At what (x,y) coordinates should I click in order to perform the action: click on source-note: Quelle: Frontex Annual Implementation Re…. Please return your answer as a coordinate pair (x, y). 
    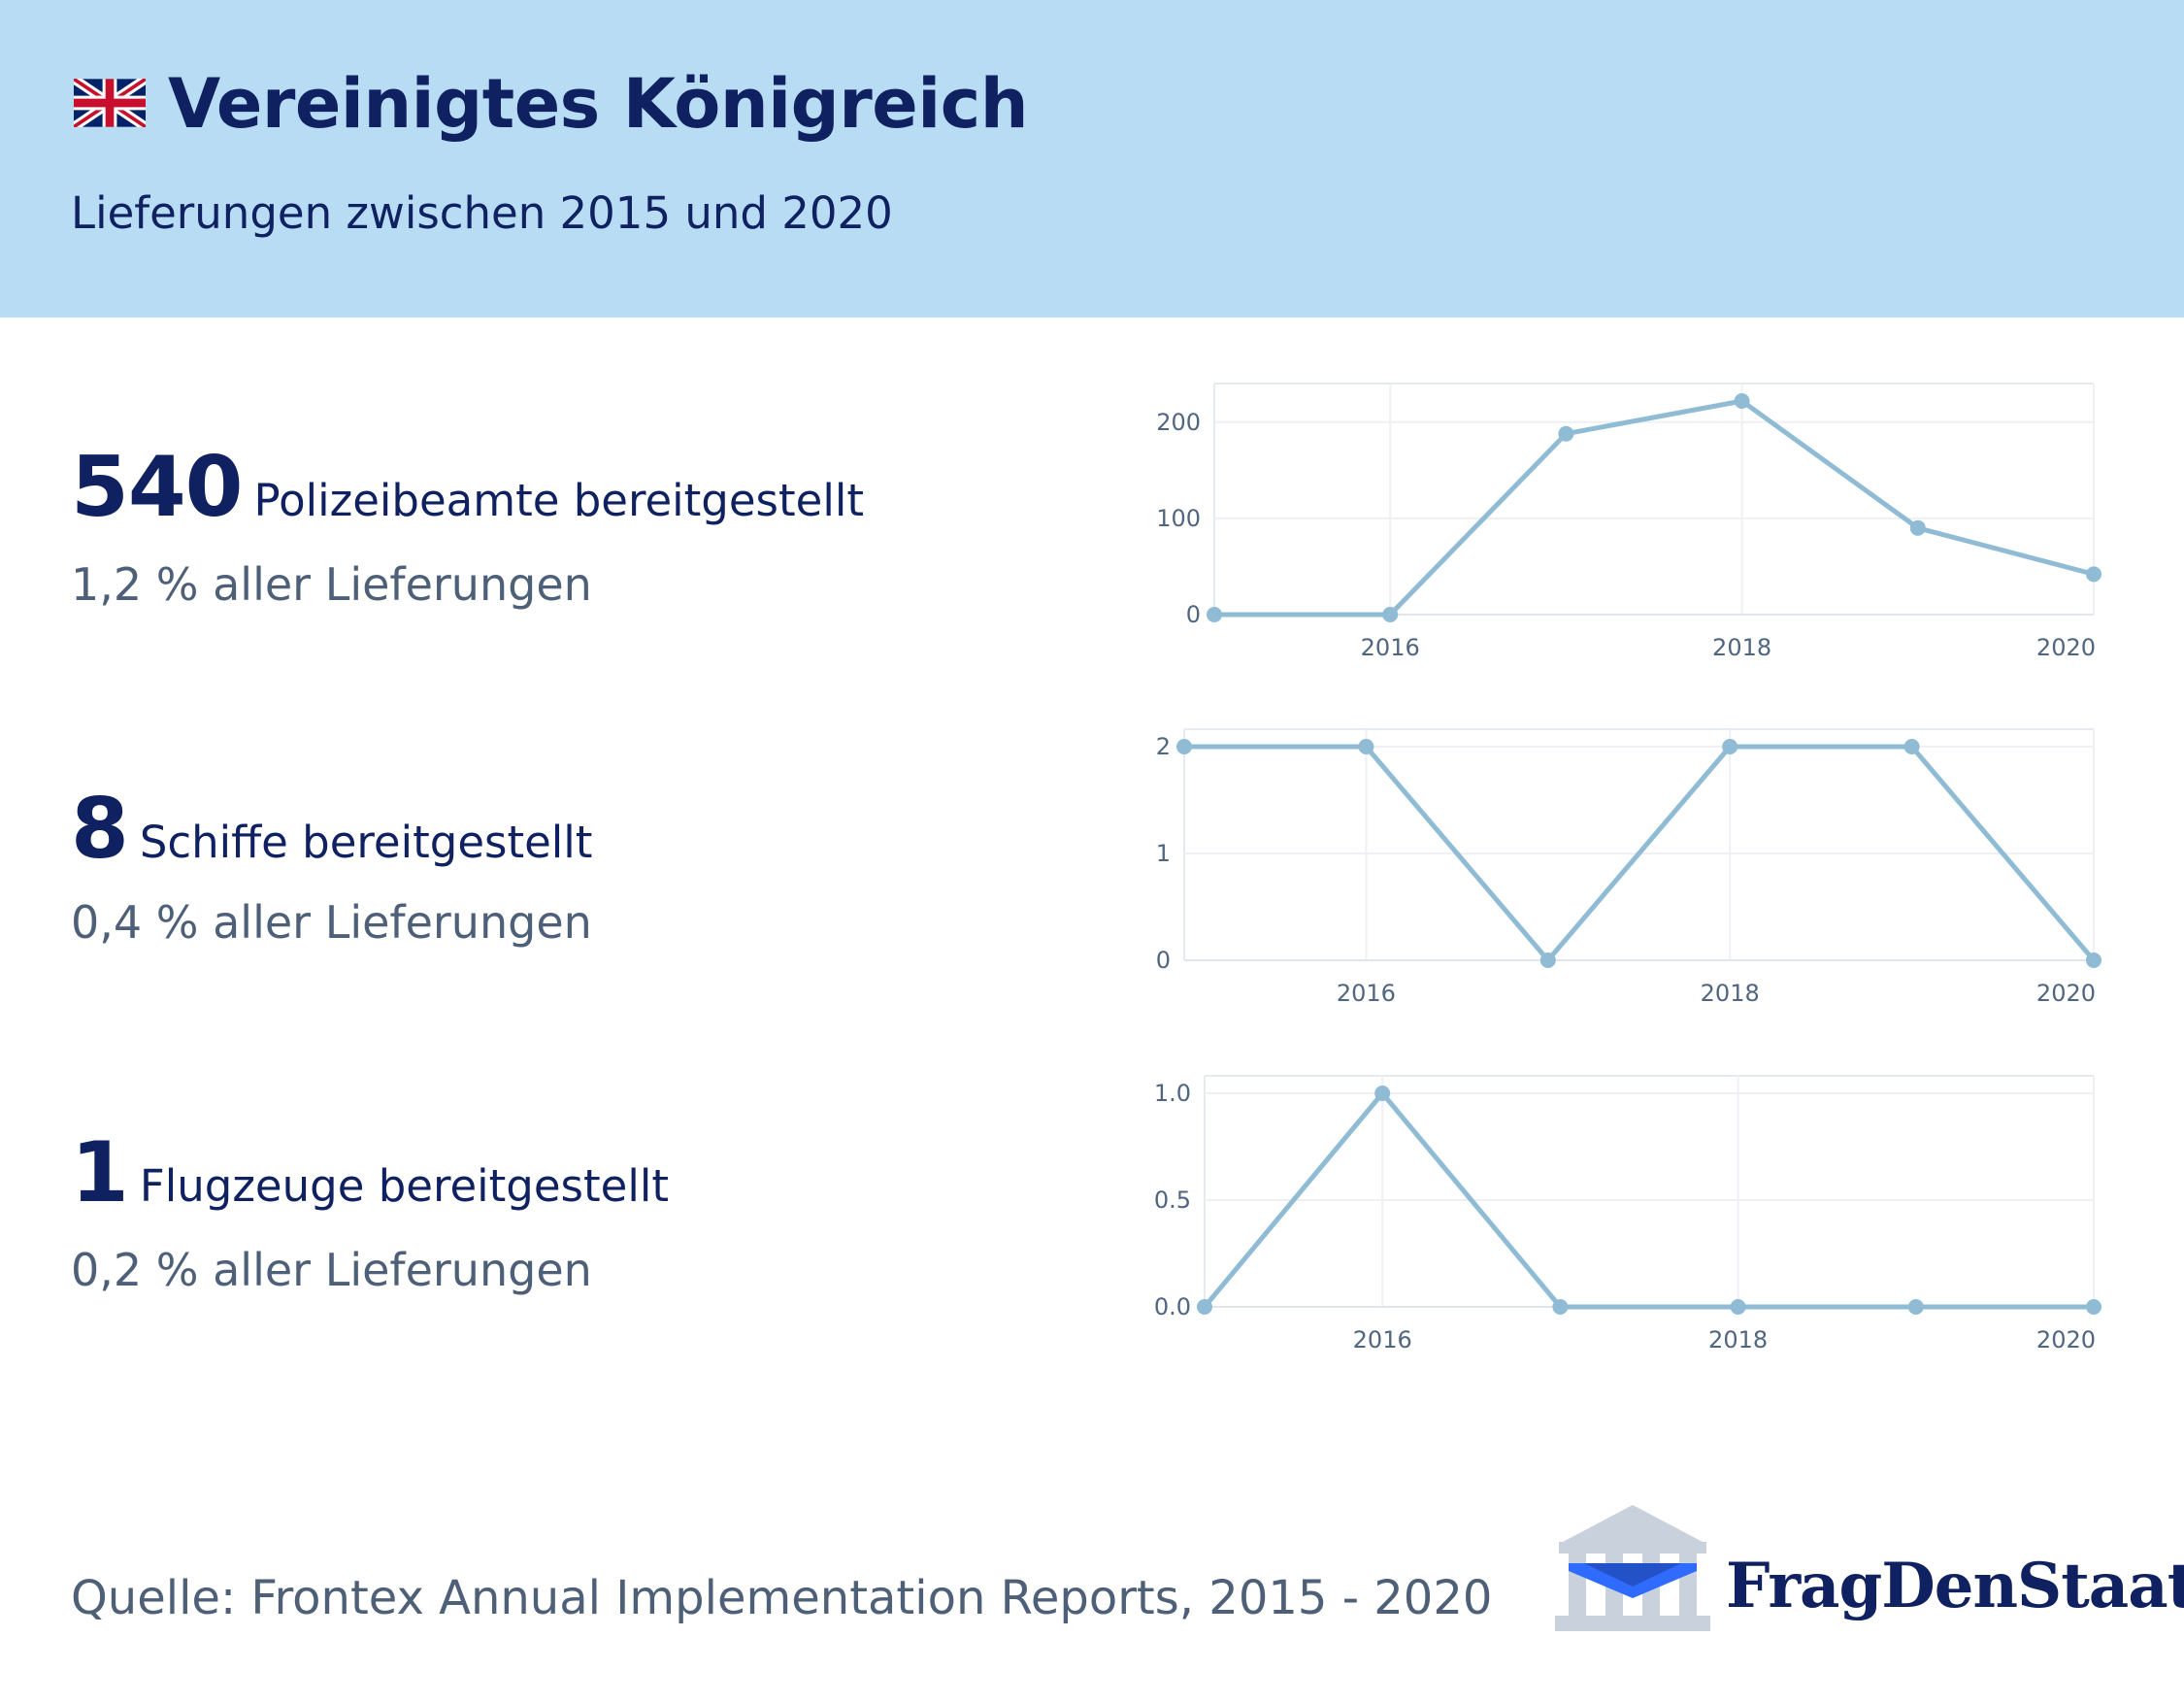
    Looking at the image, I should click on (782, 1598).